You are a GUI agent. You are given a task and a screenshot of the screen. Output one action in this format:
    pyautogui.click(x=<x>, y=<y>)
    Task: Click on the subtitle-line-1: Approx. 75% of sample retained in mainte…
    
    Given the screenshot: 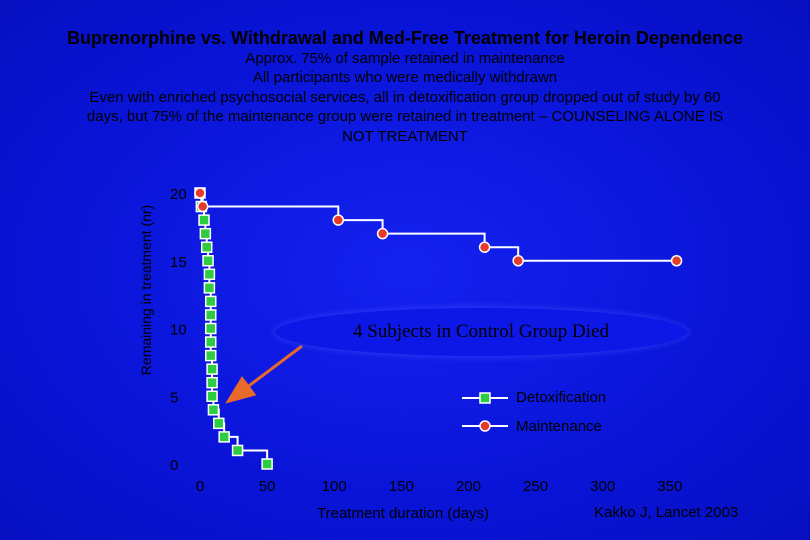 What is the action you would take?
    pyautogui.click(x=405, y=58)
    